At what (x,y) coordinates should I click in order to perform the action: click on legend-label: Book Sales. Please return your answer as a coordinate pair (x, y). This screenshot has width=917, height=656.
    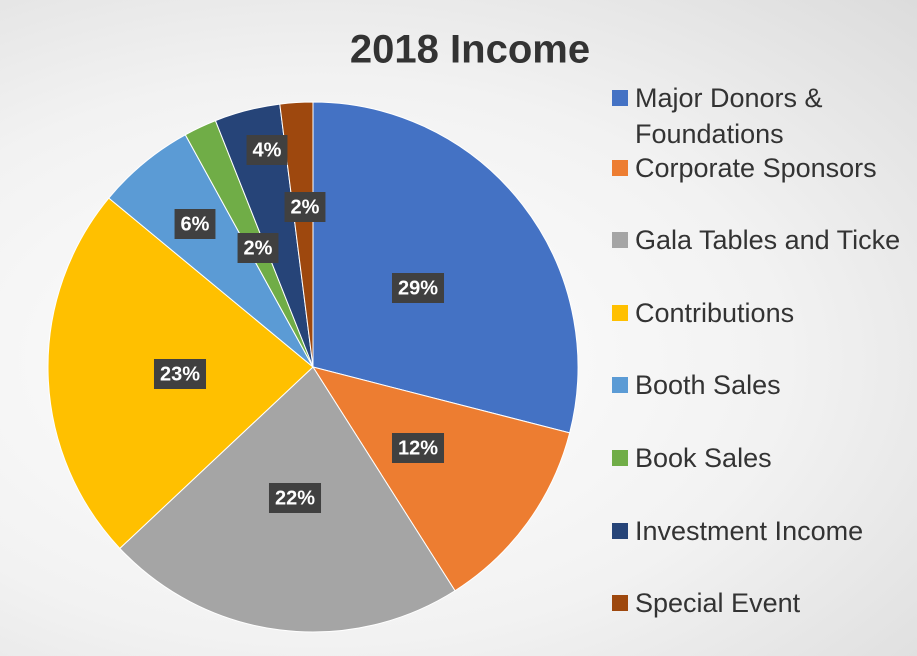
    Looking at the image, I should click on (703, 458).